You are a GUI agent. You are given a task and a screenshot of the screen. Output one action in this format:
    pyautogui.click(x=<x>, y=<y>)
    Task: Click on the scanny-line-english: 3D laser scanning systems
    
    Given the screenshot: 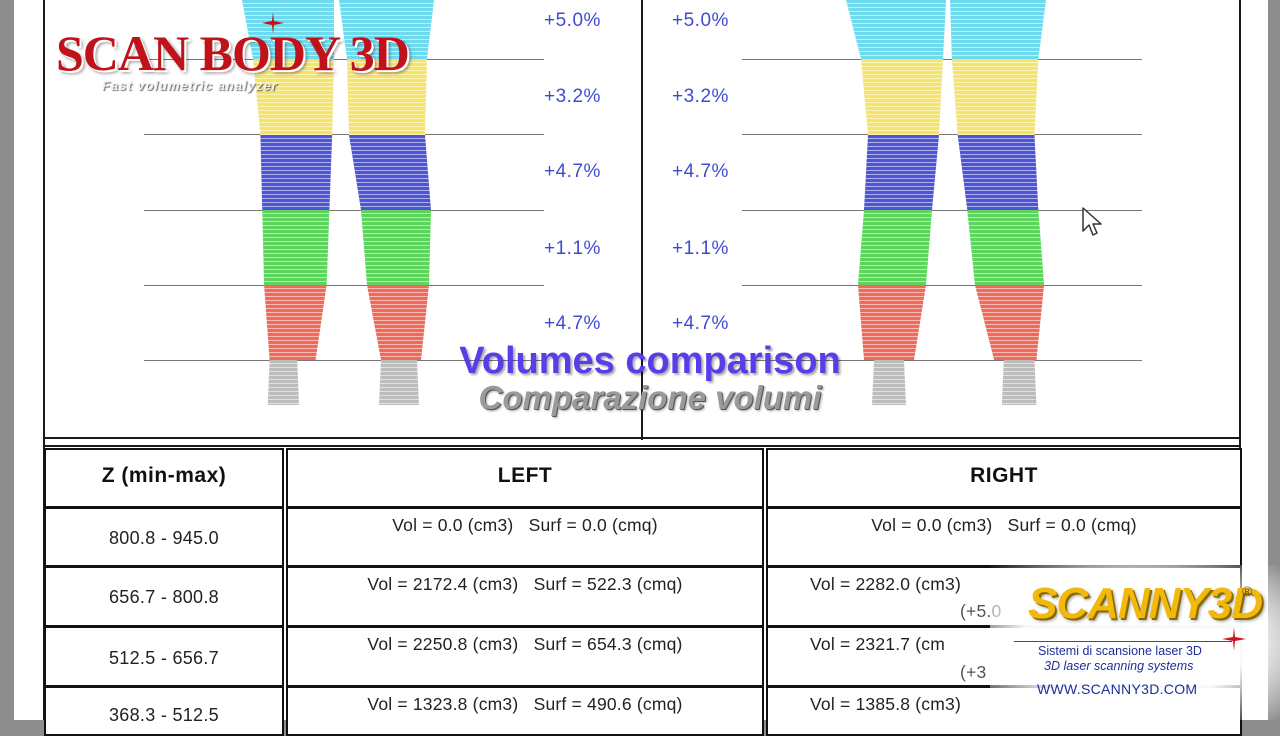 What is the action you would take?
    pyautogui.click(x=1119, y=666)
    